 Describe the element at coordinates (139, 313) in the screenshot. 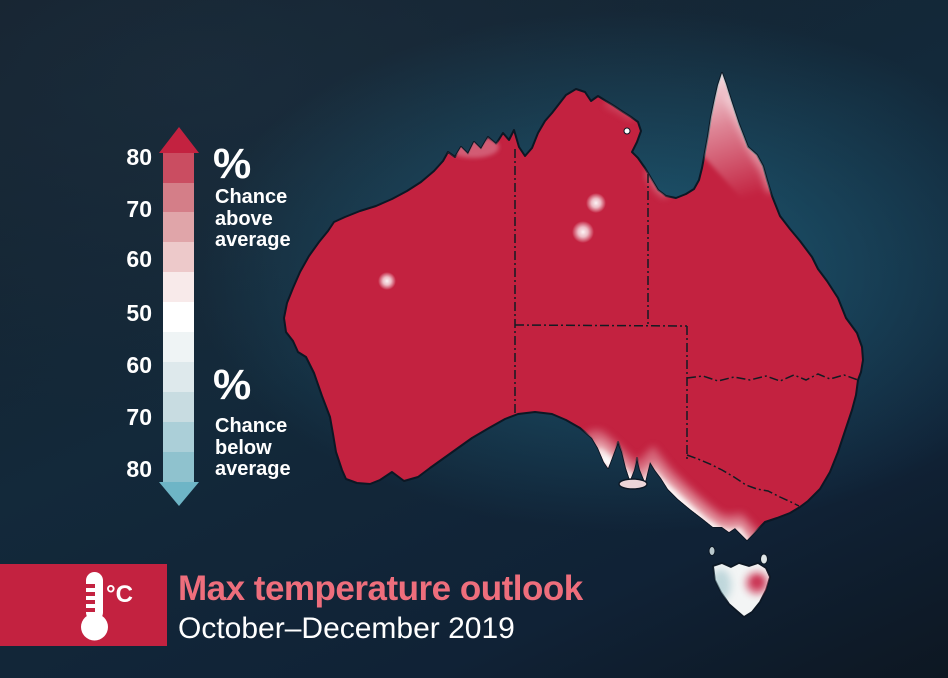

I see `scale-tick-50: 50` at that location.